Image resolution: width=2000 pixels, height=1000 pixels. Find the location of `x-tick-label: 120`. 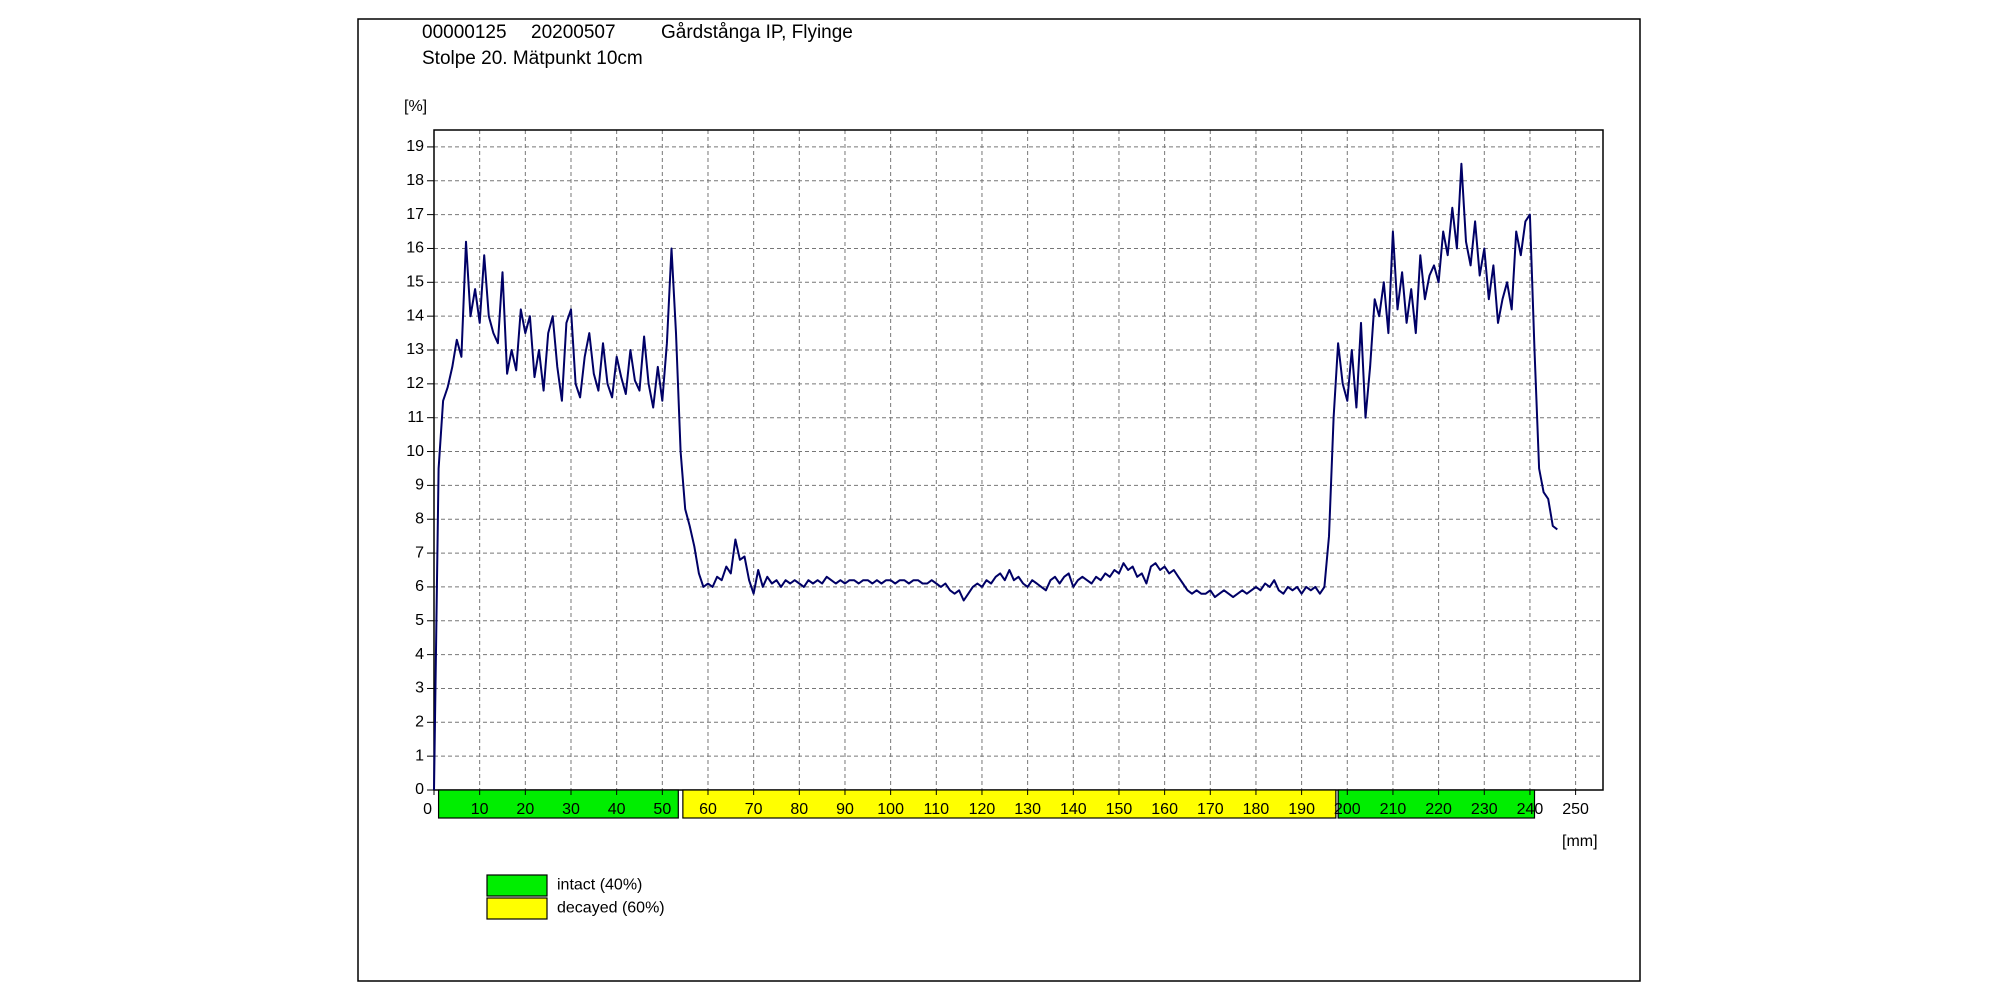

x-tick-label: 120 is located at coordinates (982, 809).